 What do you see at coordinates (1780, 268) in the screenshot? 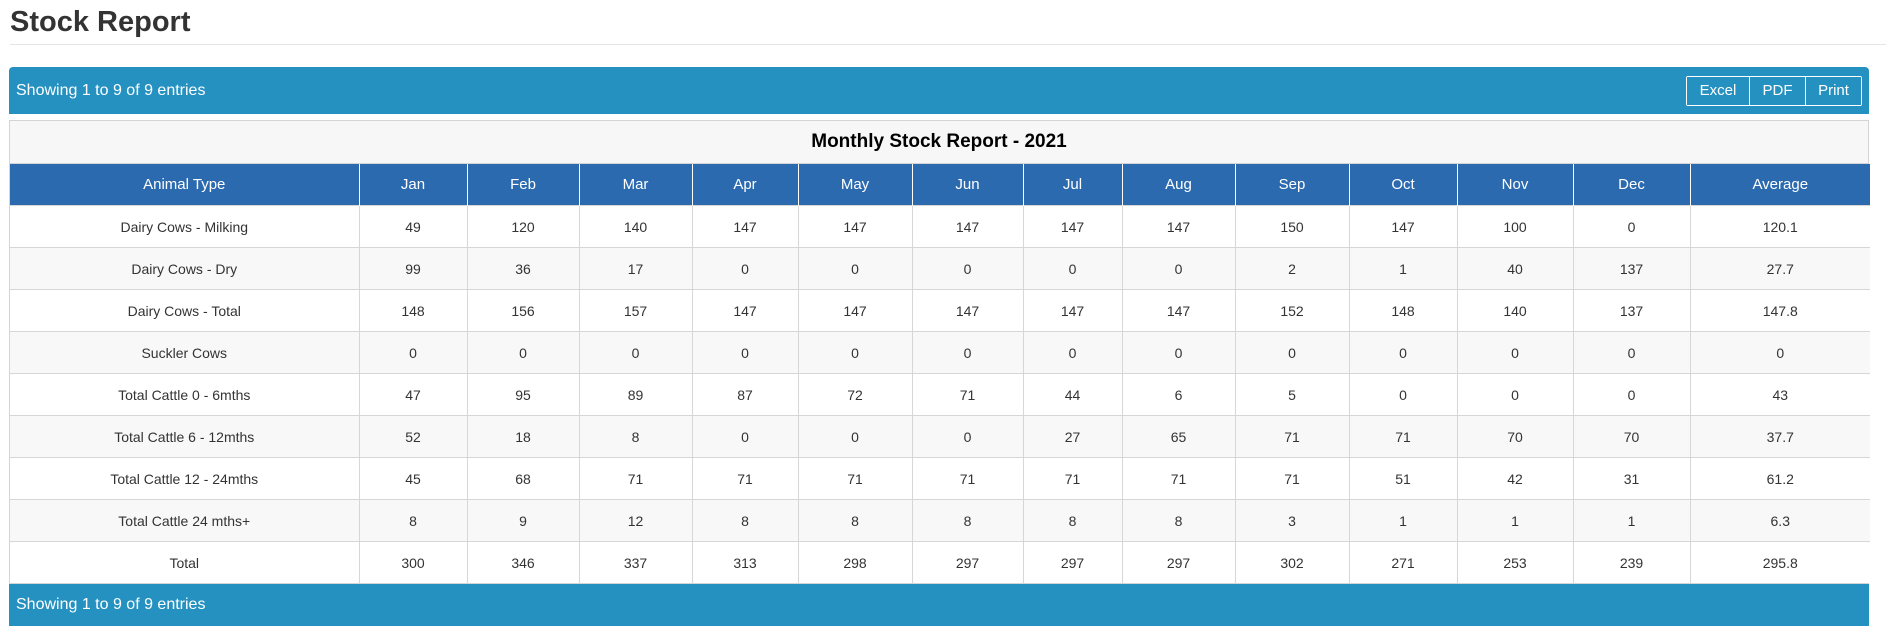
I see `table-cell: 27.7` at bounding box center [1780, 268].